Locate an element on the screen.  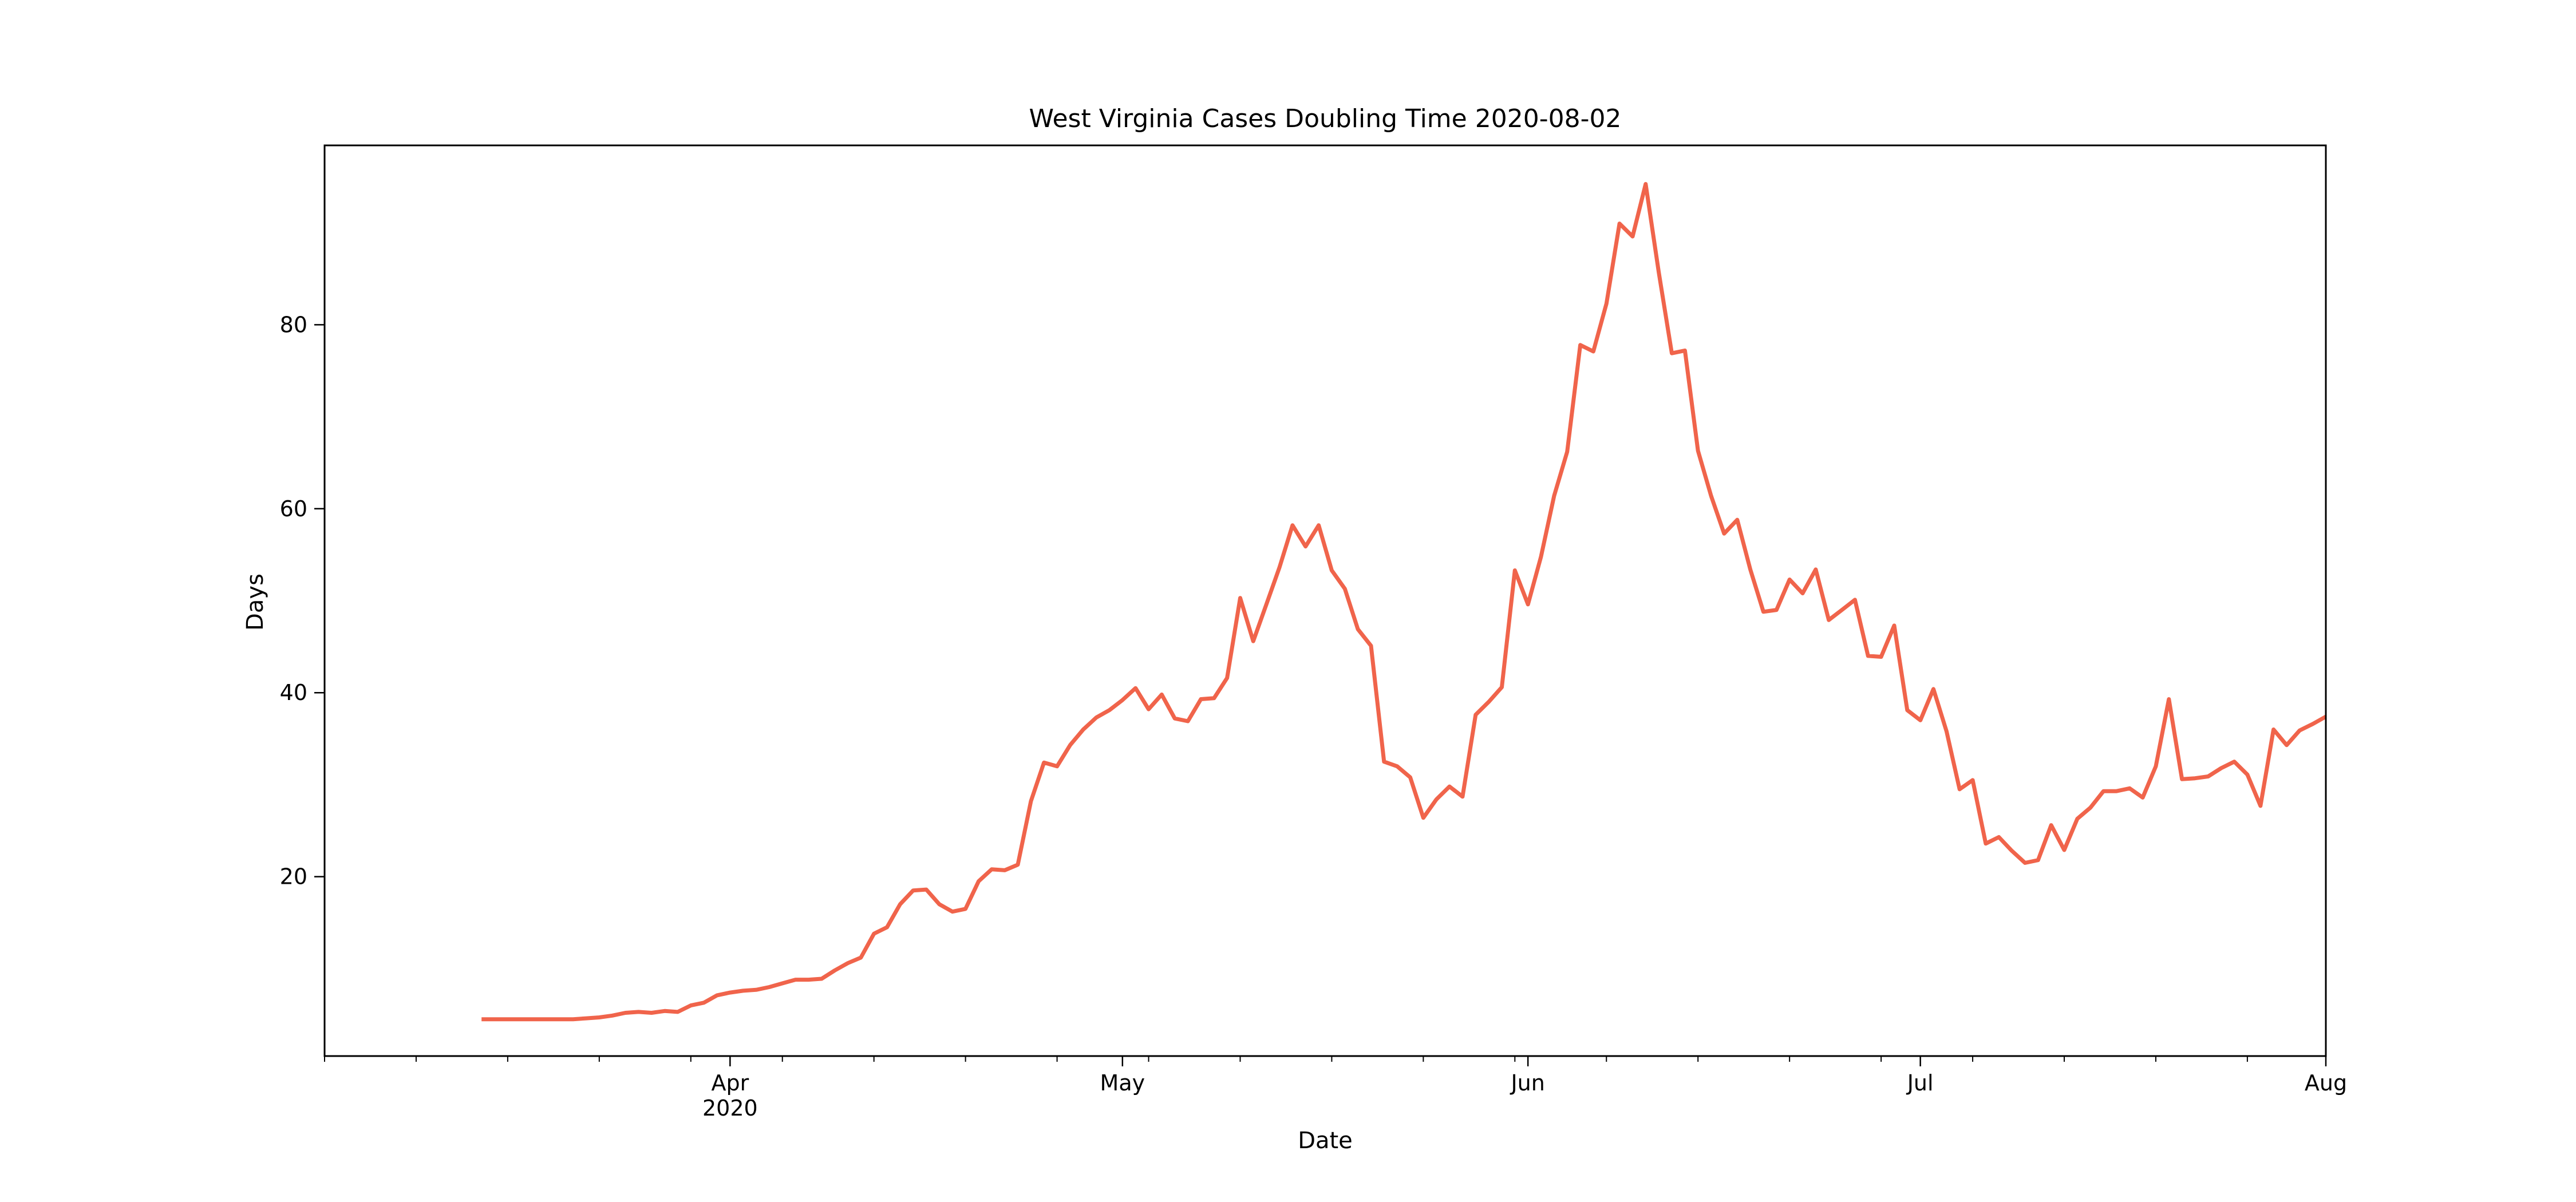
x-tick-label: Jul is located at coordinates (1920, 1083).